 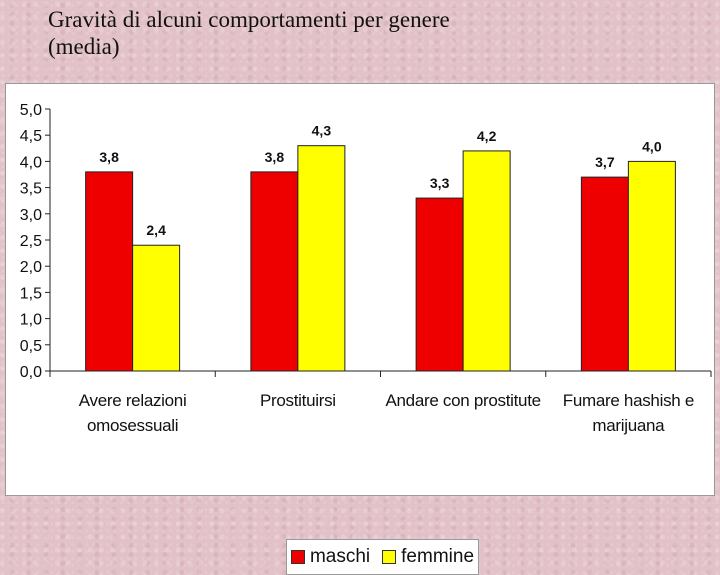 I want to click on y-tick-label: 0,5, so click(x=31, y=346).